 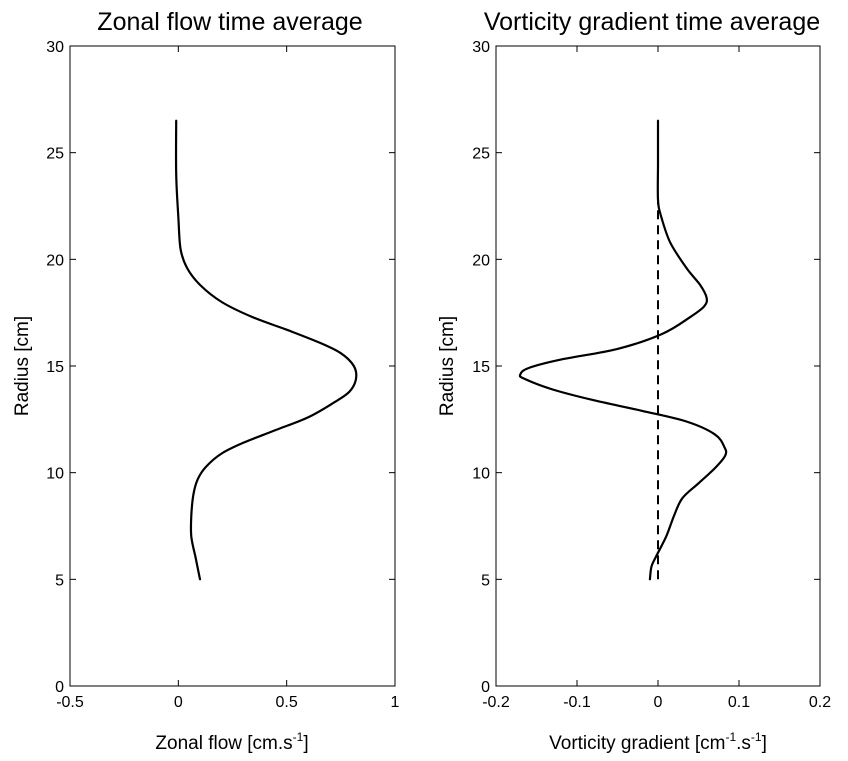 I want to click on vorticity-gradient-xlabel-close: ], so click(x=764, y=743).